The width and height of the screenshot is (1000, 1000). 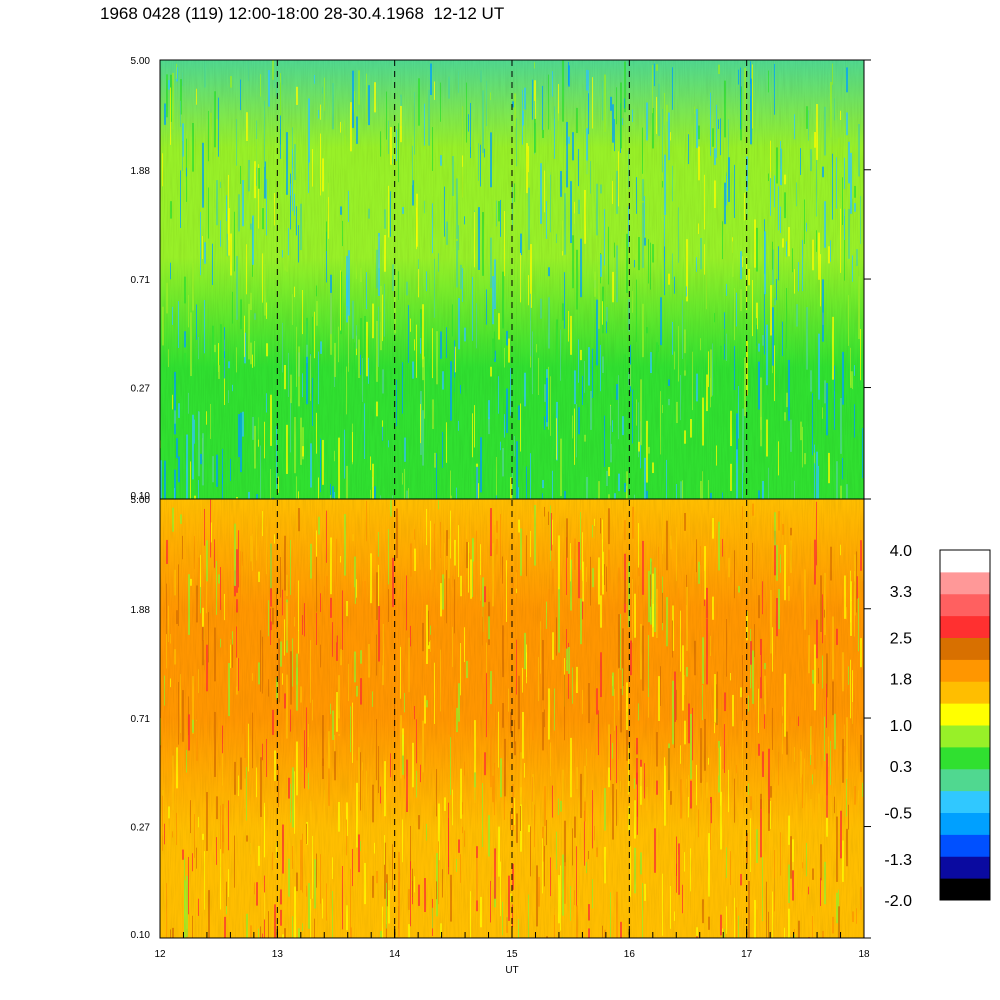 What do you see at coordinates (898, 860) in the screenshot?
I see `colorbar-label: -1.3` at bounding box center [898, 860].